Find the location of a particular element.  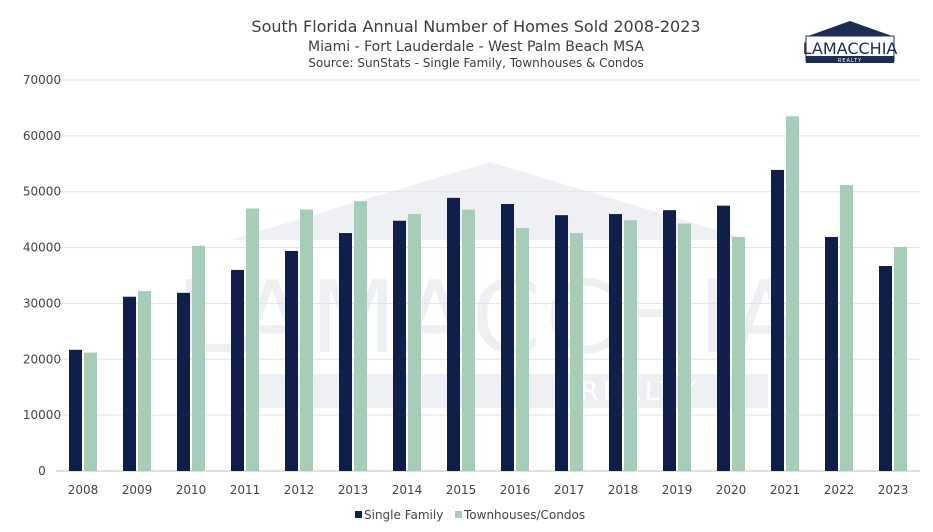

brand-logo-text: LAMACCHIA is located at coordinates (850, 48).